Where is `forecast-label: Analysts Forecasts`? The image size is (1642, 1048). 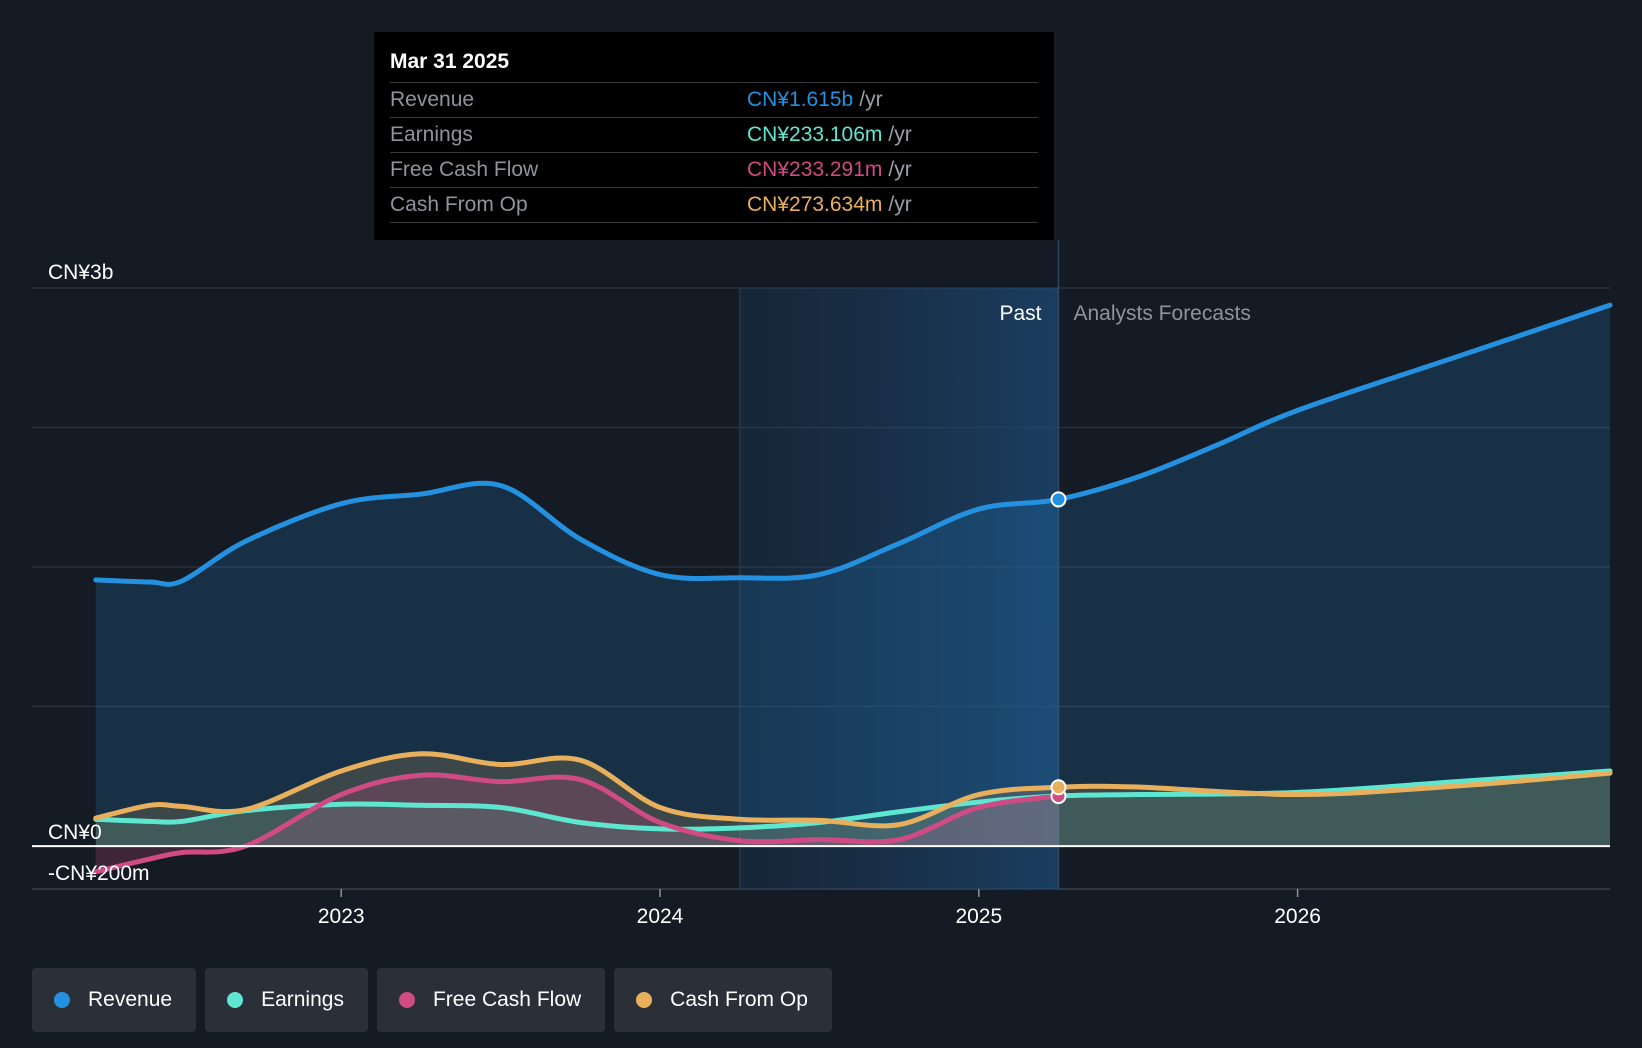 forecast-label: Analysts Forecasts is located at coordinates (1161, 313).